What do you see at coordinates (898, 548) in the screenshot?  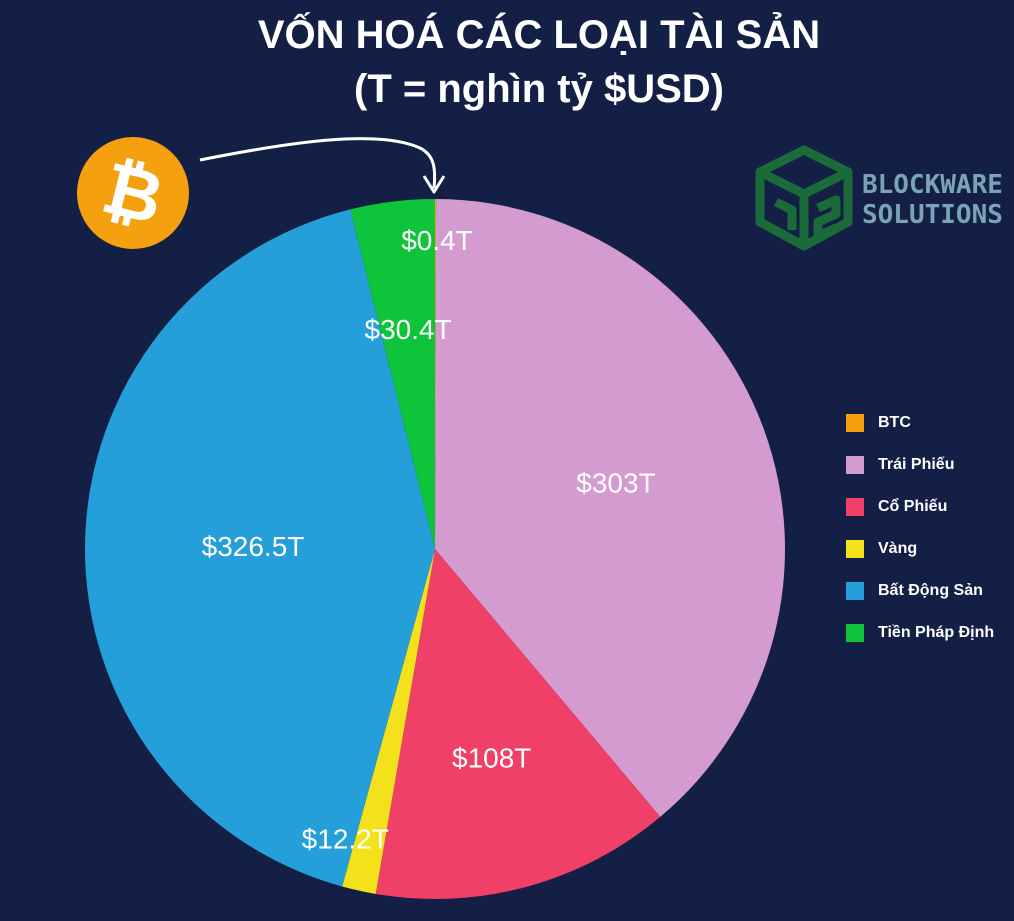 I see `legend-label: Vàng` at bounding box center [898, 548].